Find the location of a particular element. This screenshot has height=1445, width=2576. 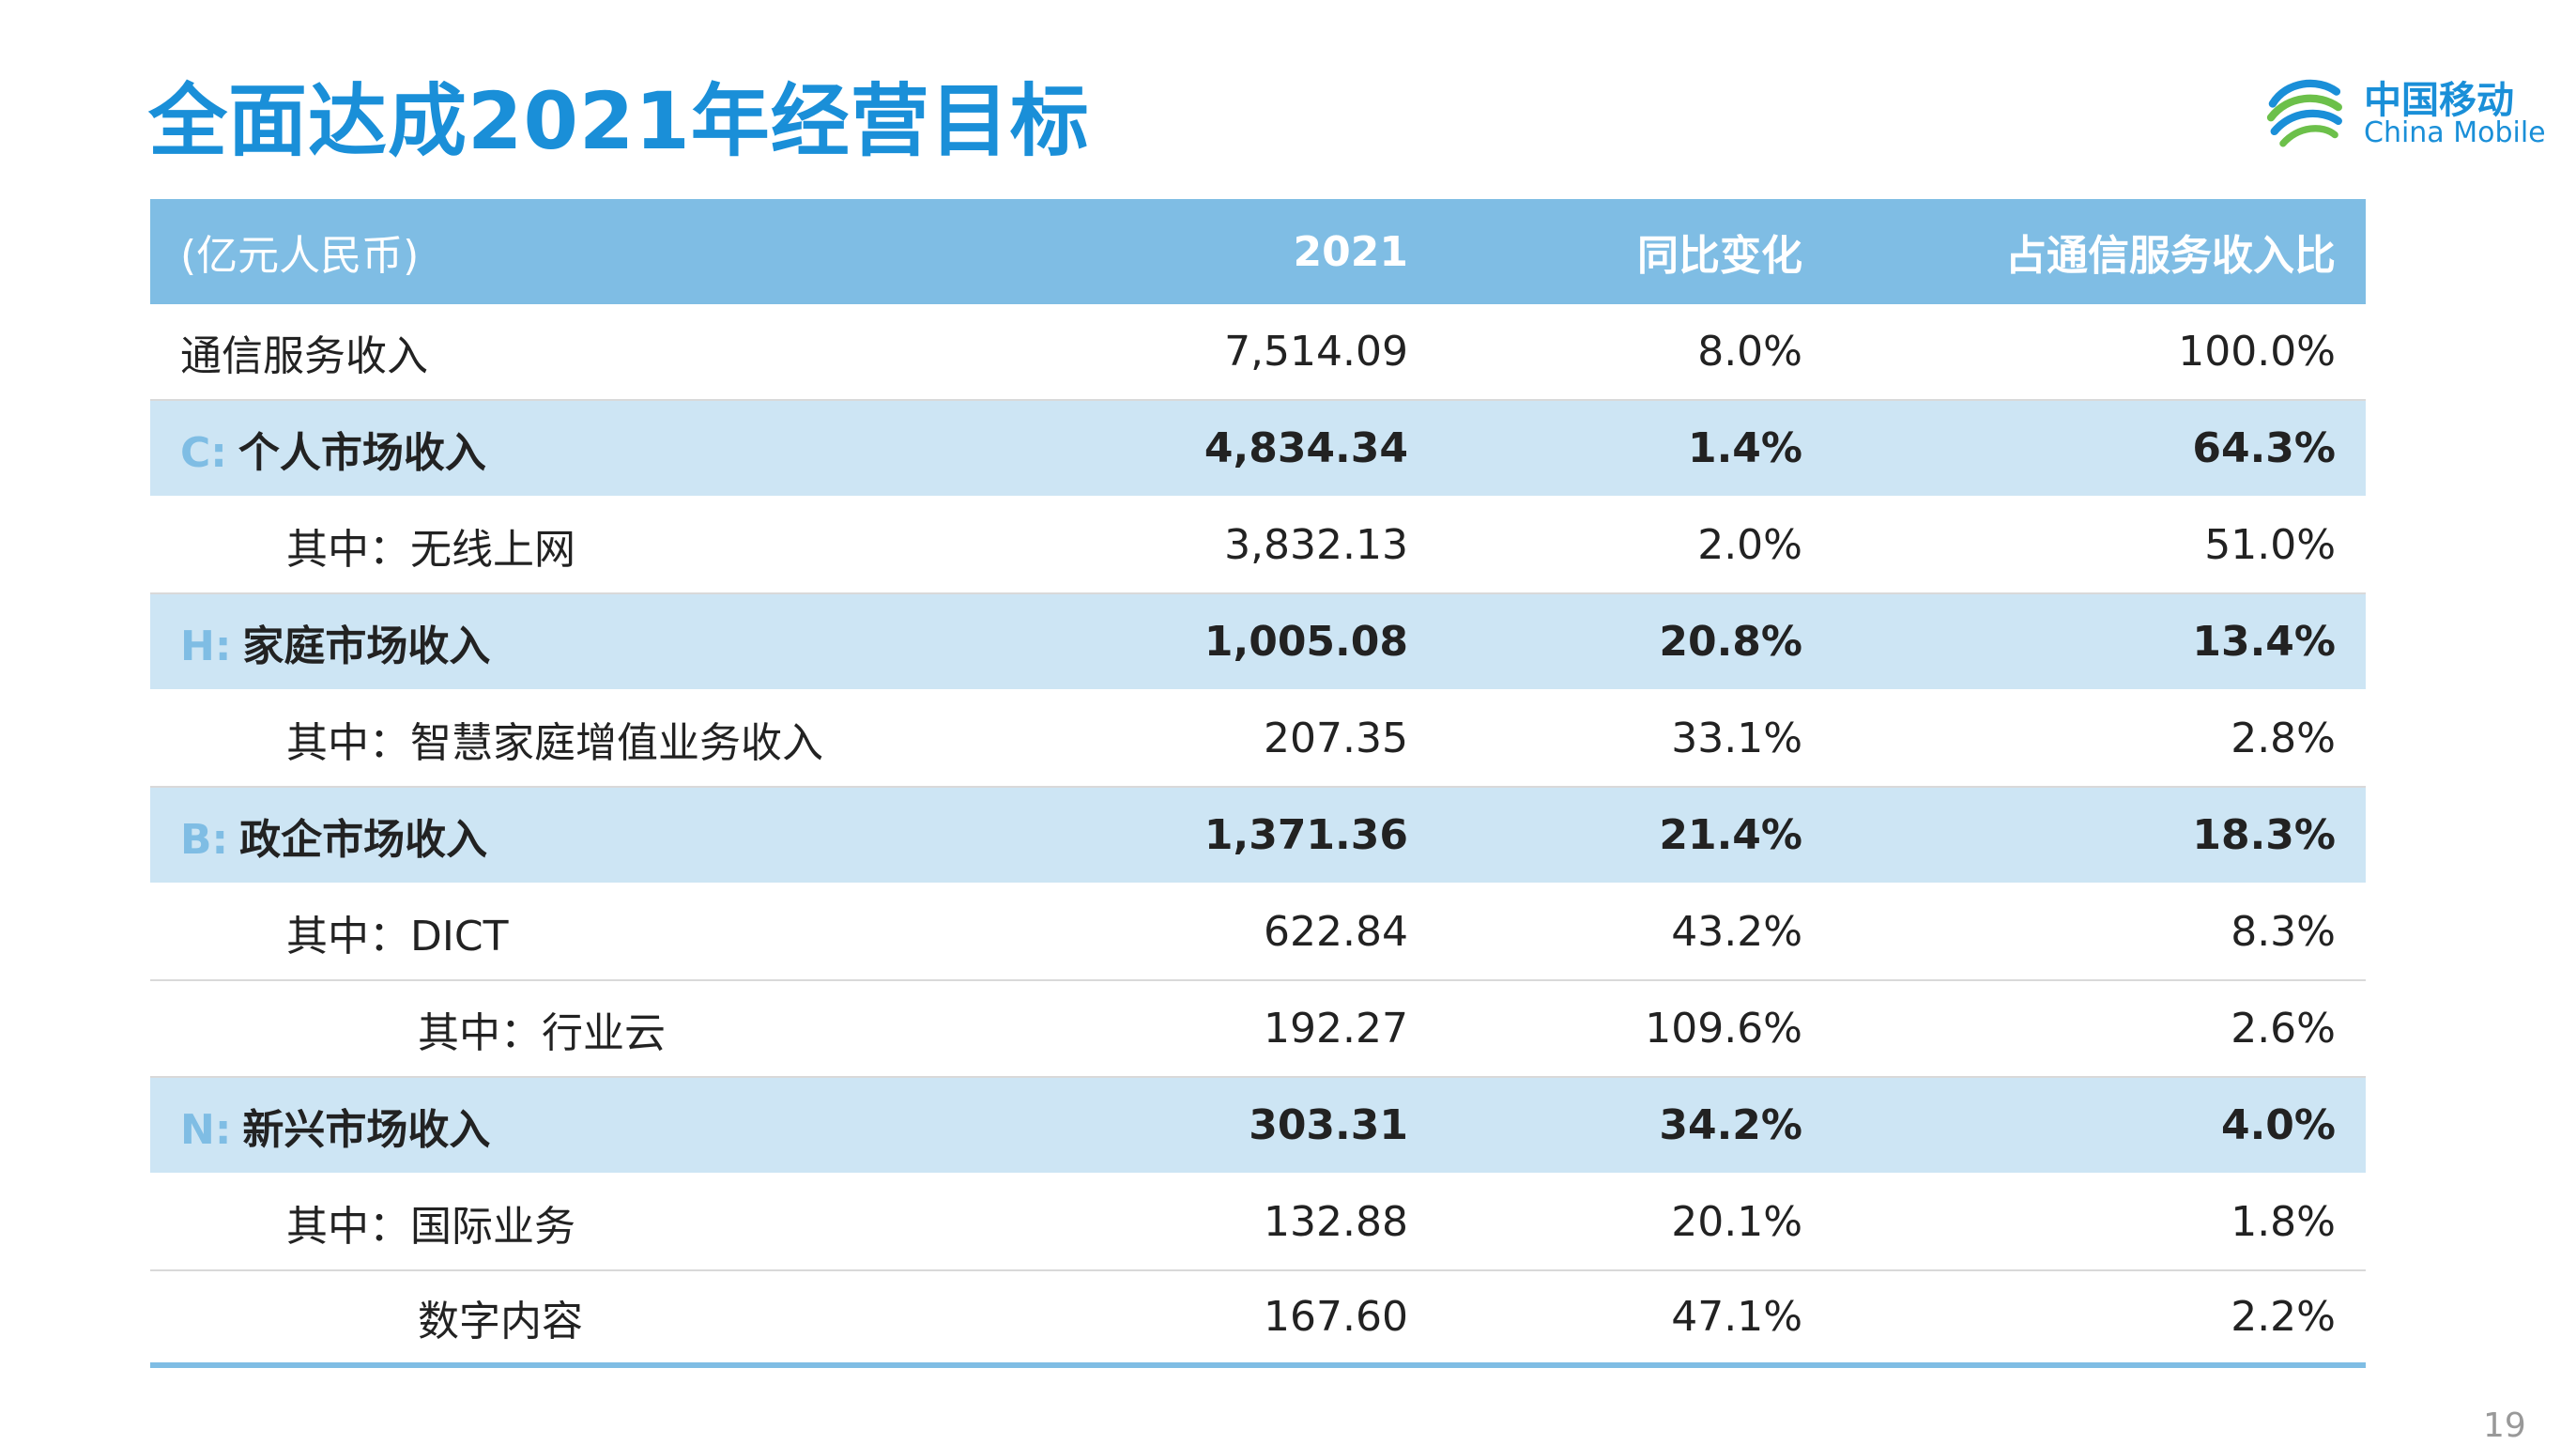

row-share: 1.8% is located at coordinates (2284, 1222).